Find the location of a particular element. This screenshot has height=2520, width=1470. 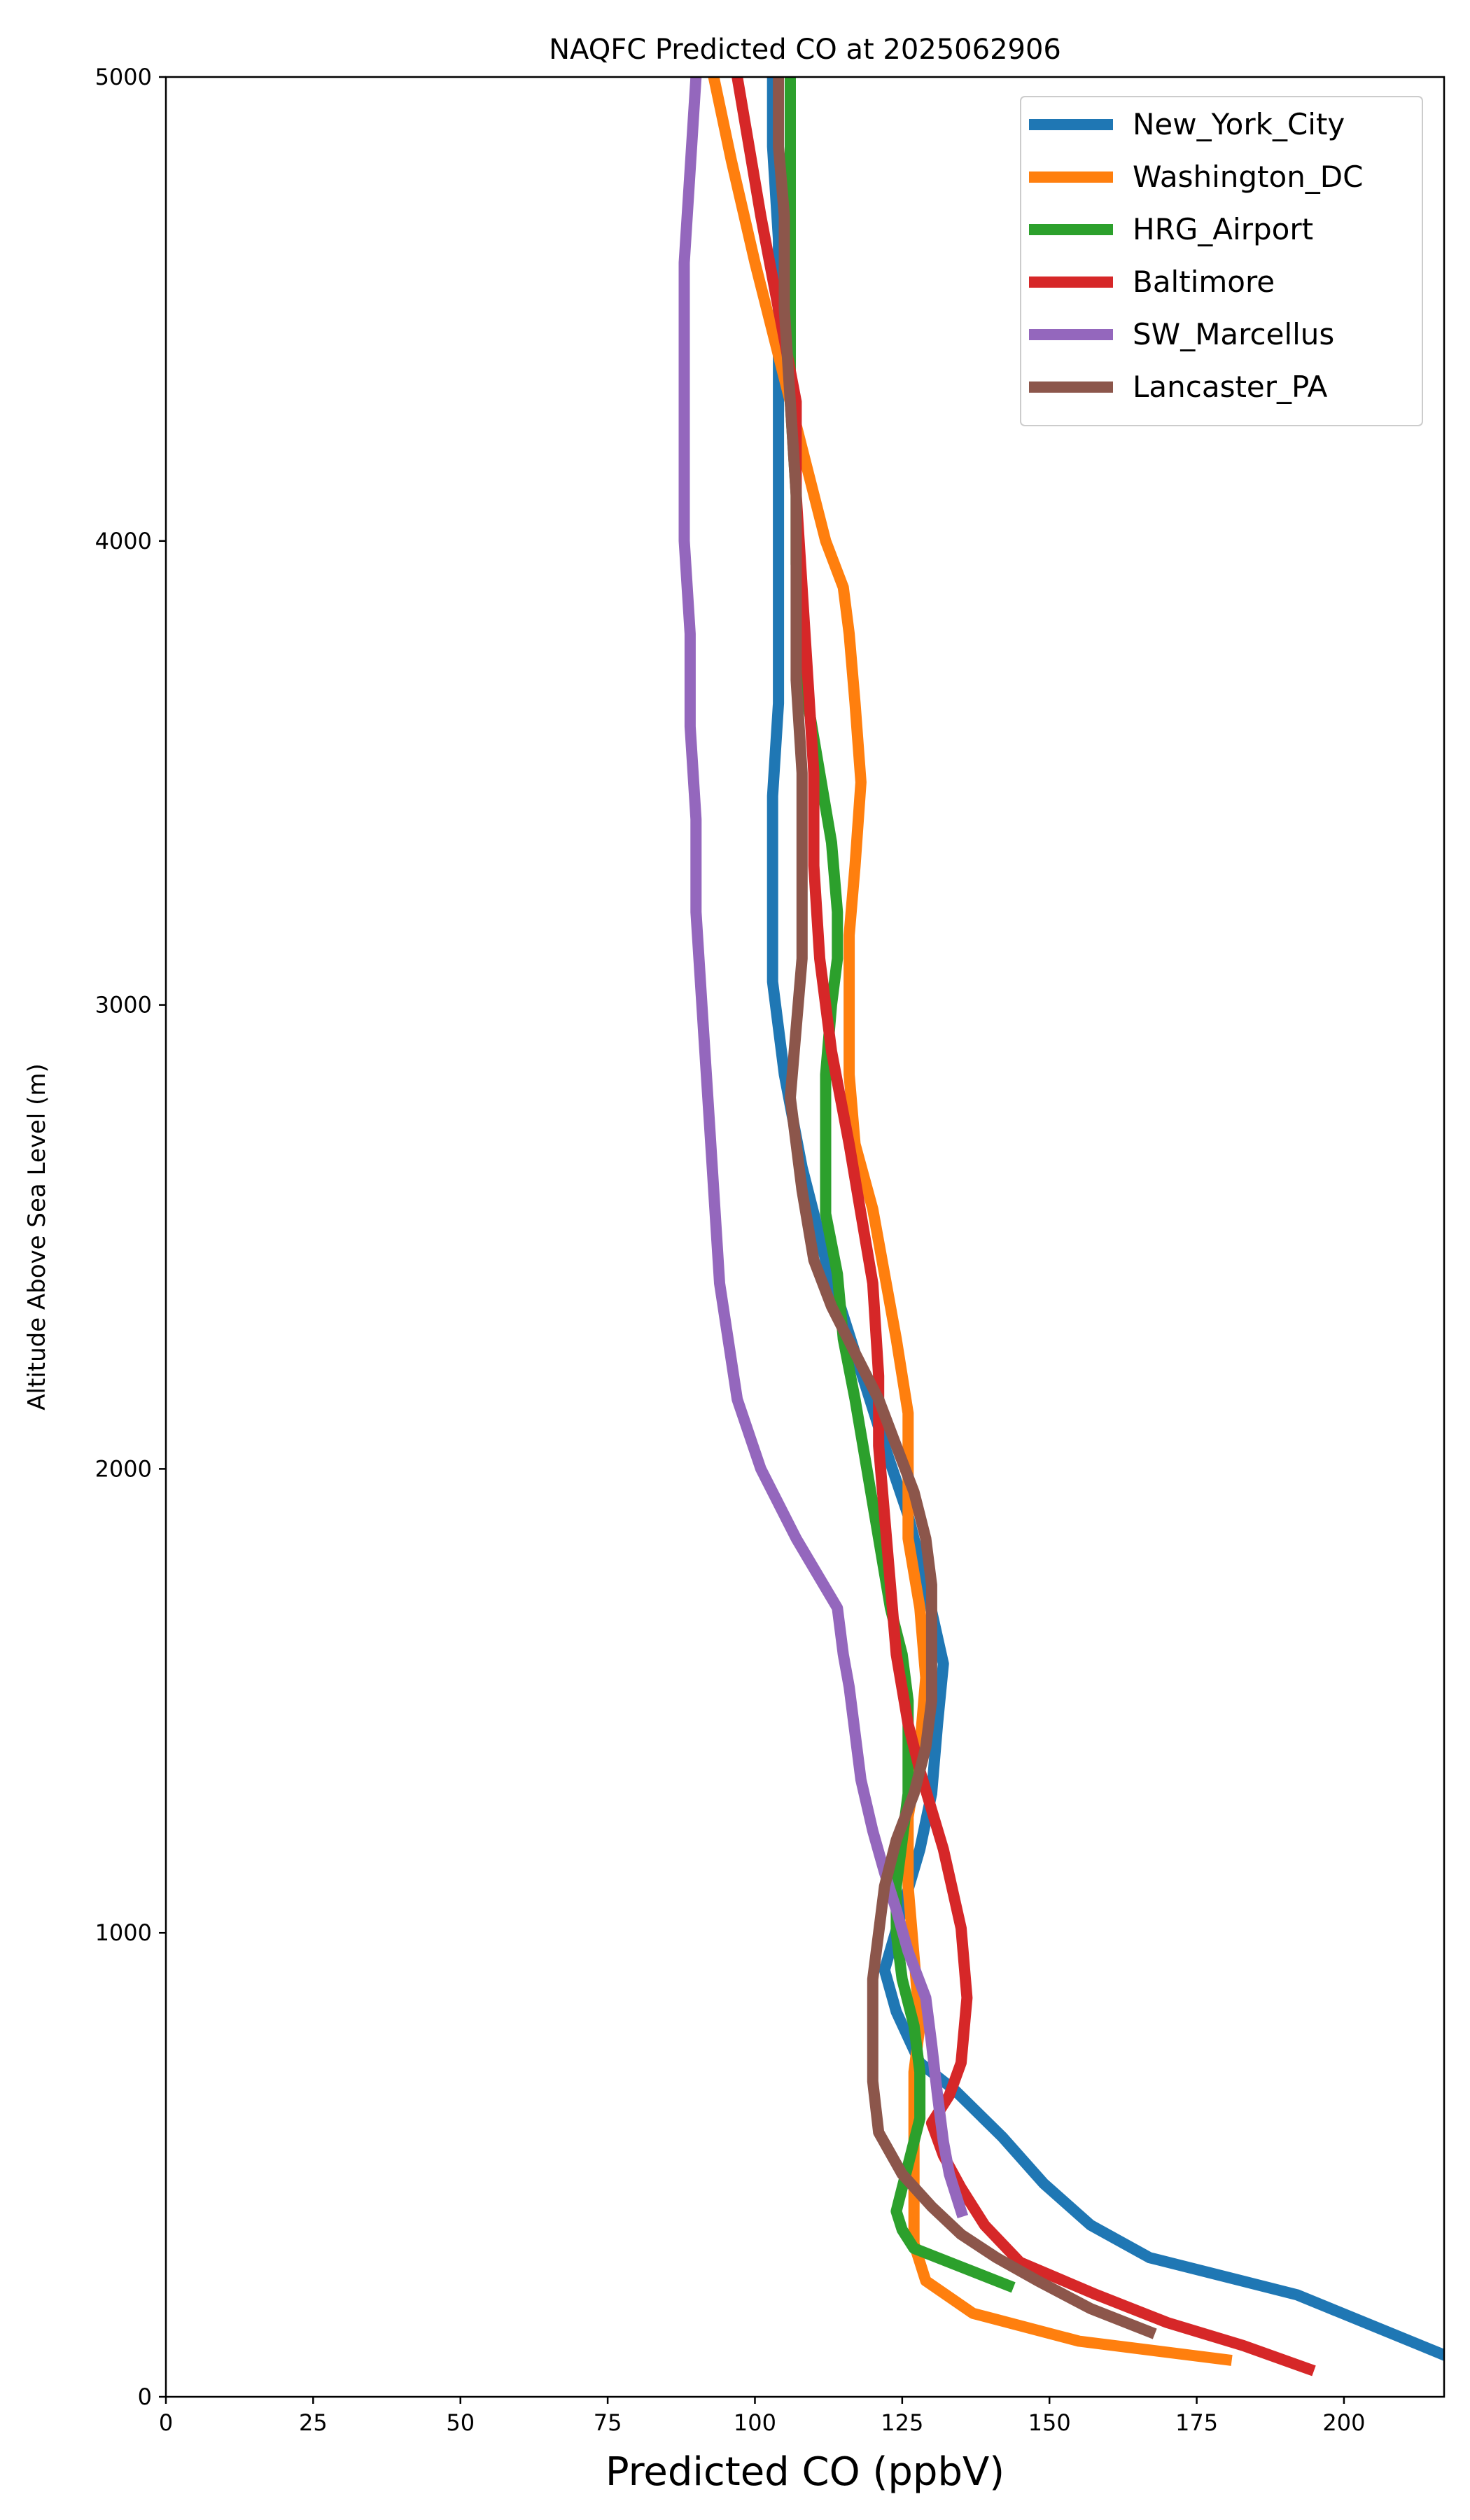

y-tick-label: 0 is located at coordinates (145, 2397).